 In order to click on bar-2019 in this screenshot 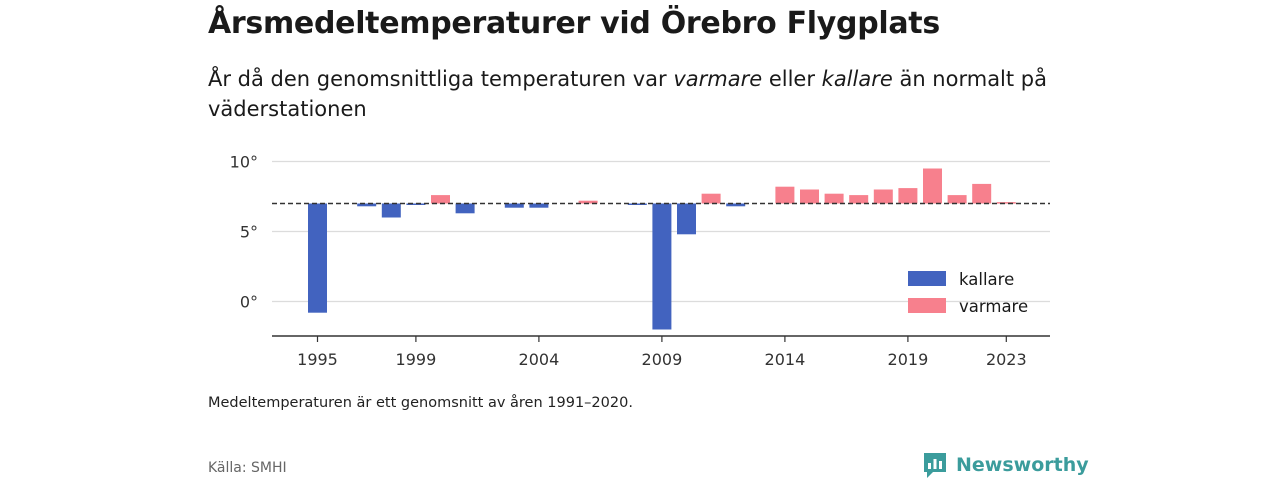, I will do `click(908, 196)`.